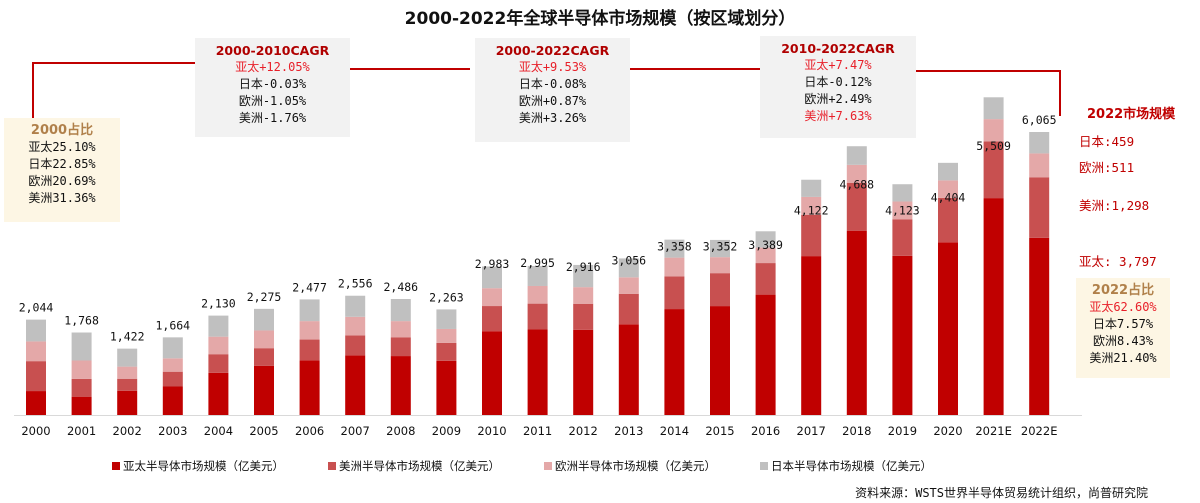 The image size is (1200, 503). I want to click on x-tick-label: 2002, so click(127, 431).